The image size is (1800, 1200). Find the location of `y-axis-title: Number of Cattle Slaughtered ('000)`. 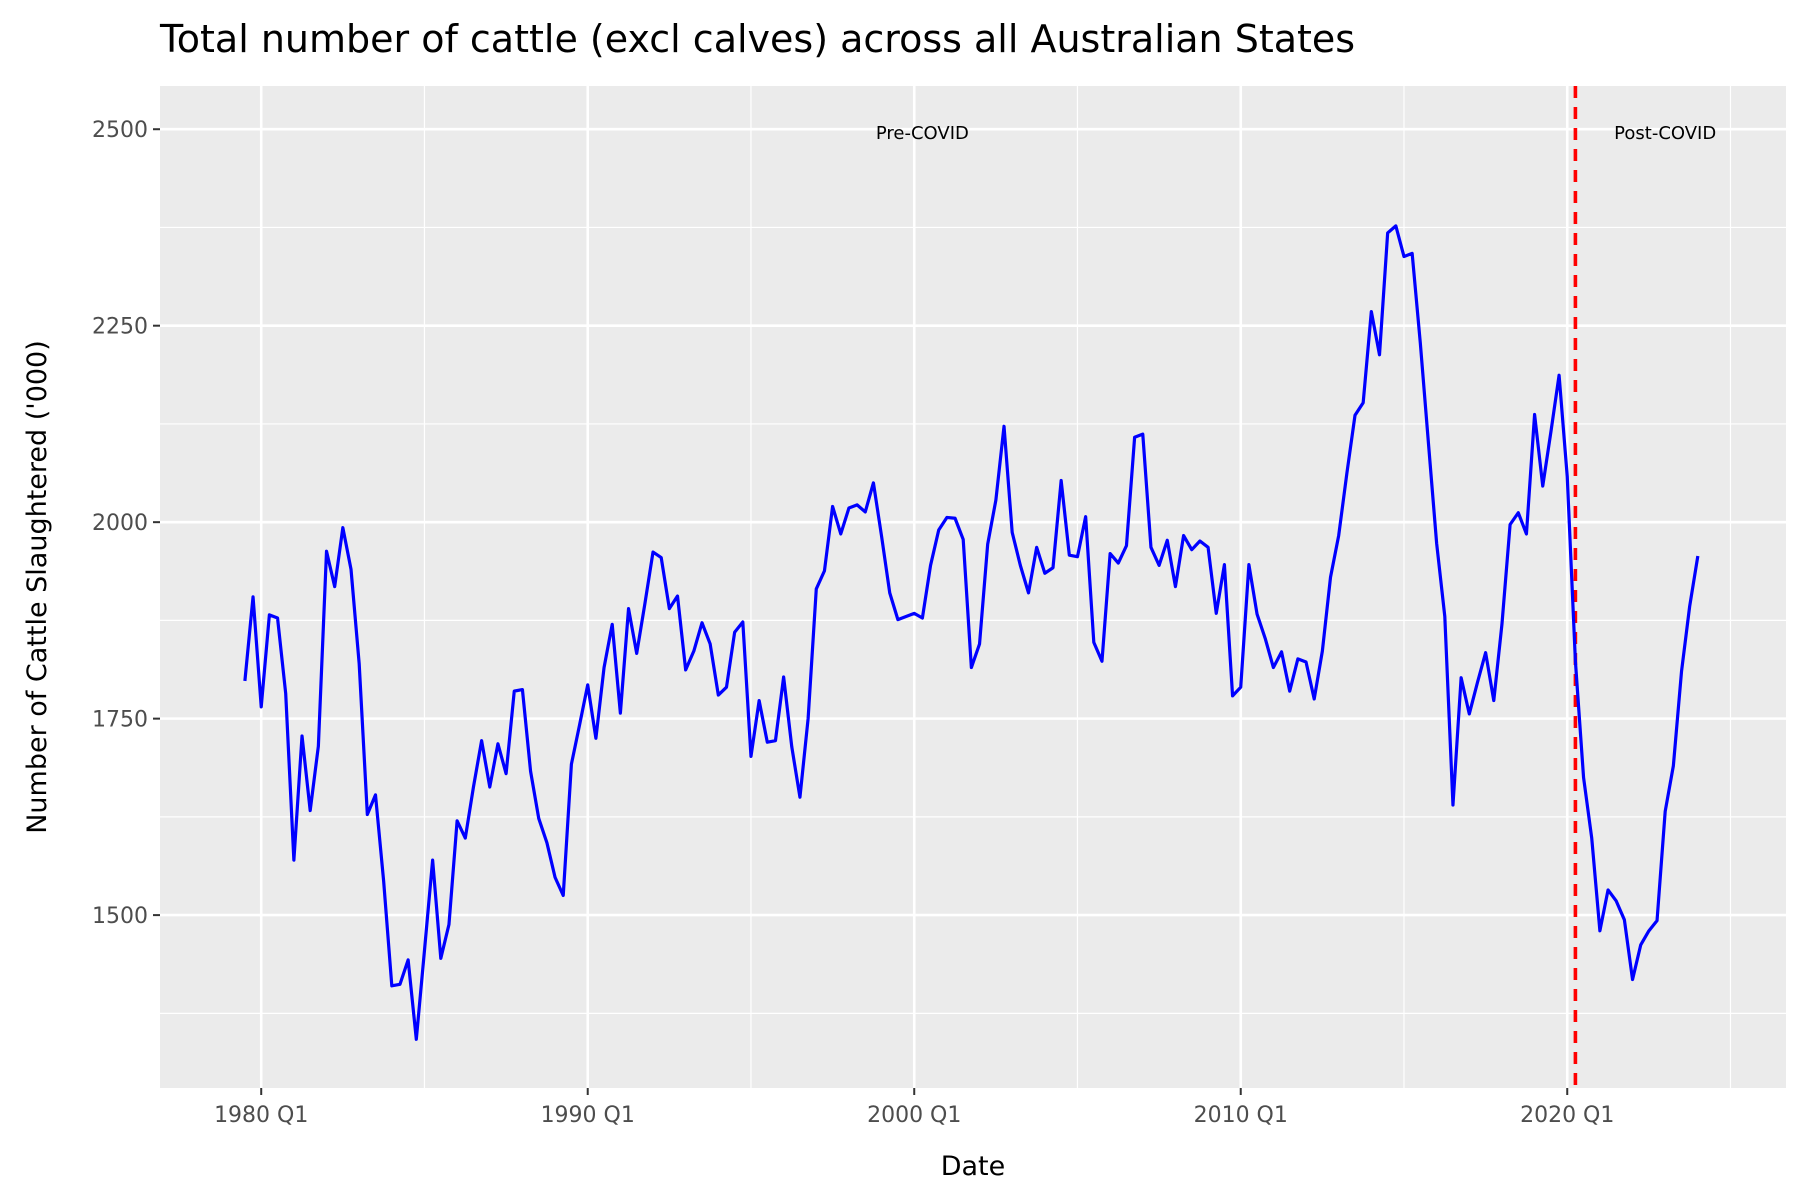

y-axis-title: Number of Cattle Slaughtered ('000) is located at coordinates (37, 587).